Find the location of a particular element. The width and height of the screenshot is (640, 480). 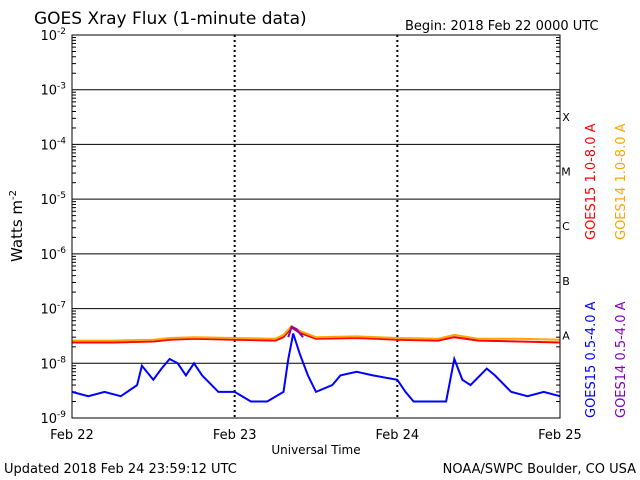

y-tick-label: 10⁻⁴ is located at coordinates (53, 144).